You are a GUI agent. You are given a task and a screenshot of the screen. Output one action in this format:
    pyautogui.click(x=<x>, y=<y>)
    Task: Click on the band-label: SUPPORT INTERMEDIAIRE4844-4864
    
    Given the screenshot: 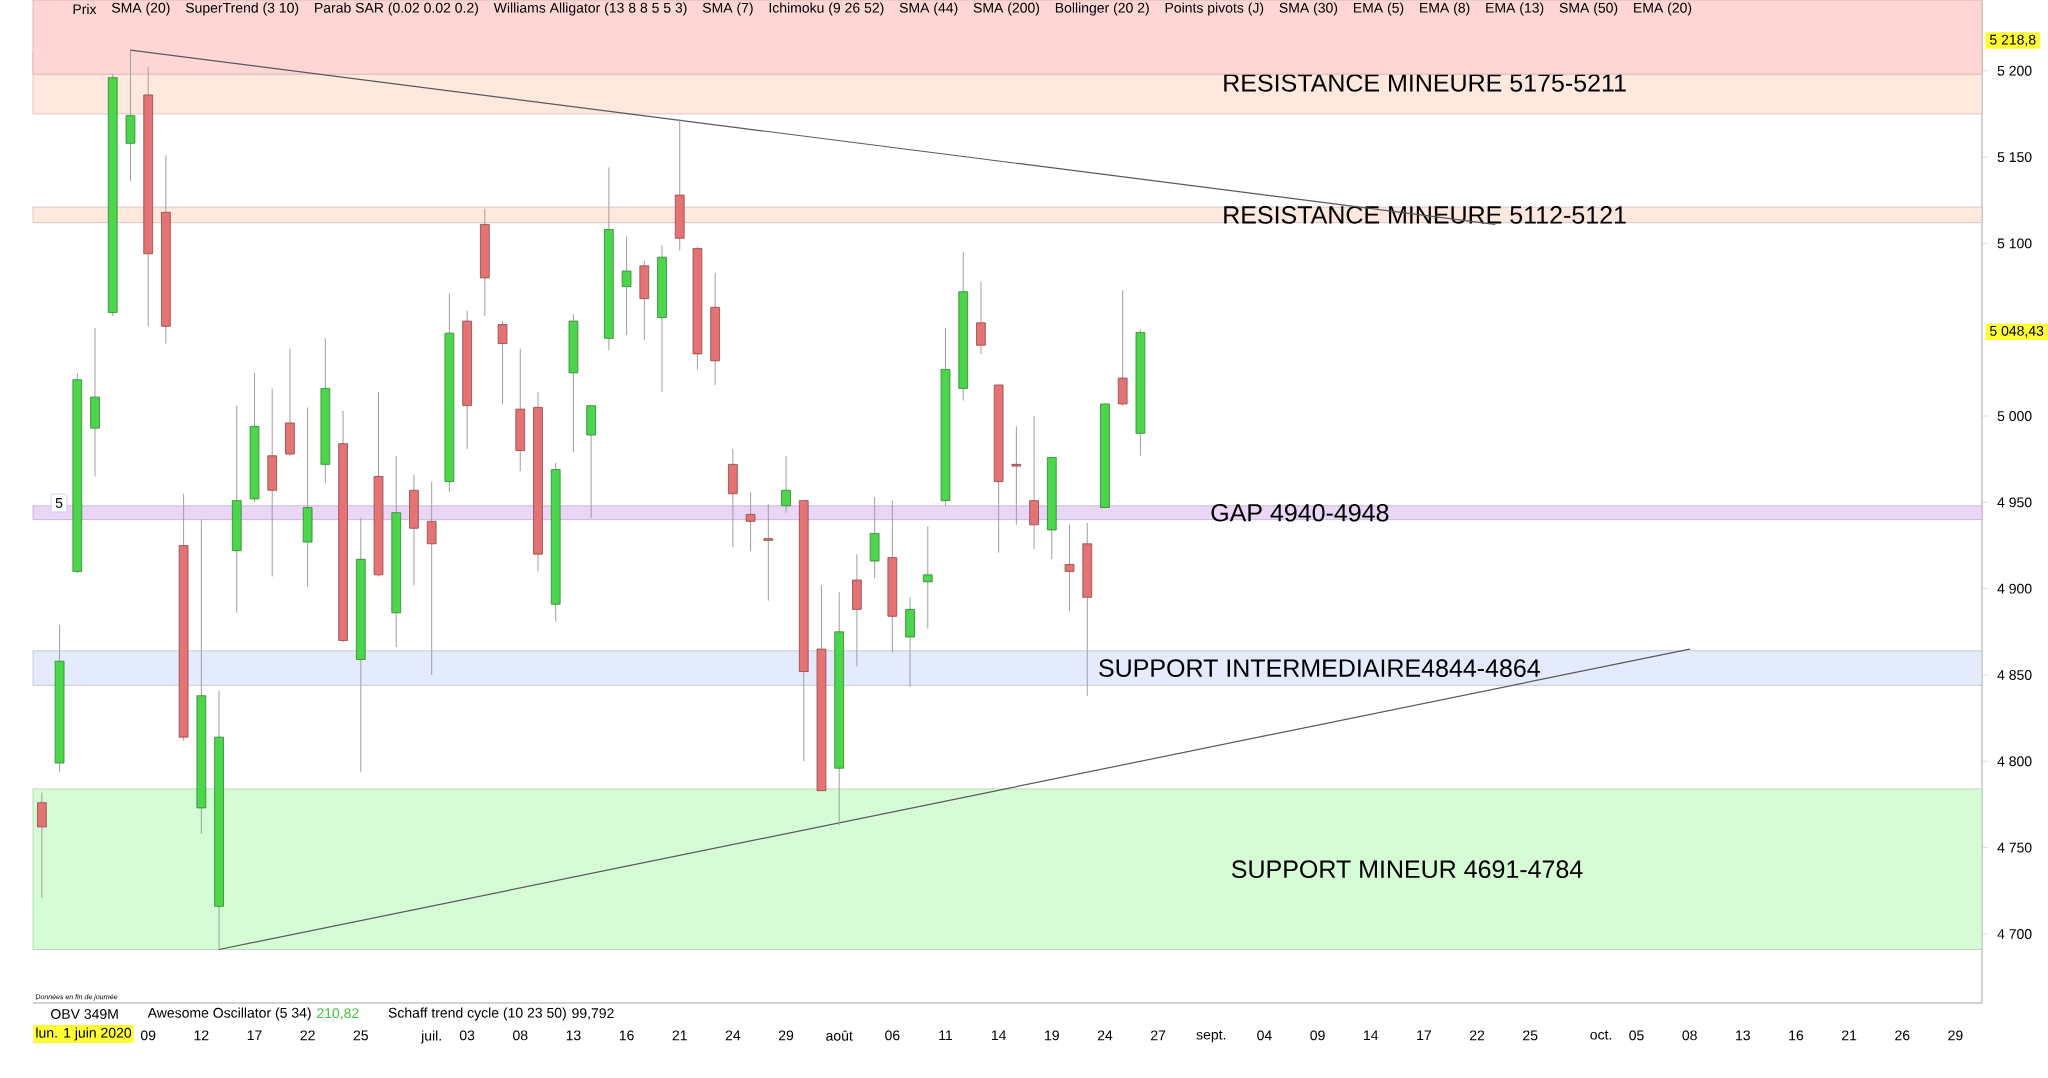 What is the action you would take?
    pyautogui.click(x=1319, y=668)
    